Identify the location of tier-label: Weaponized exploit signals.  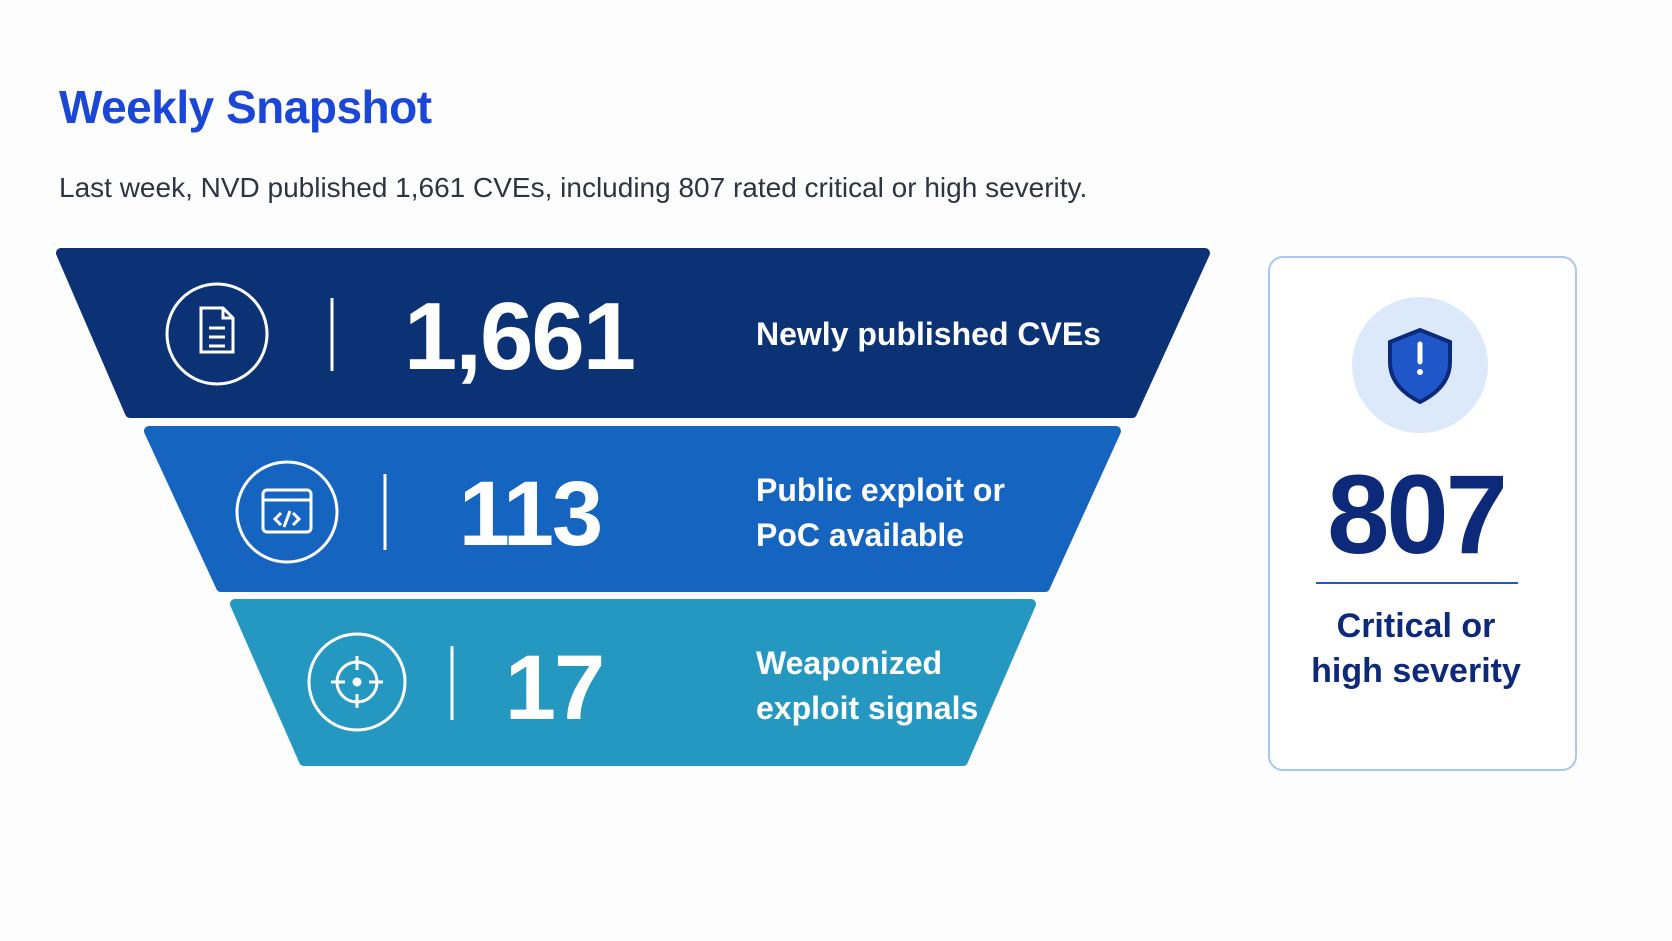
(867, 685).